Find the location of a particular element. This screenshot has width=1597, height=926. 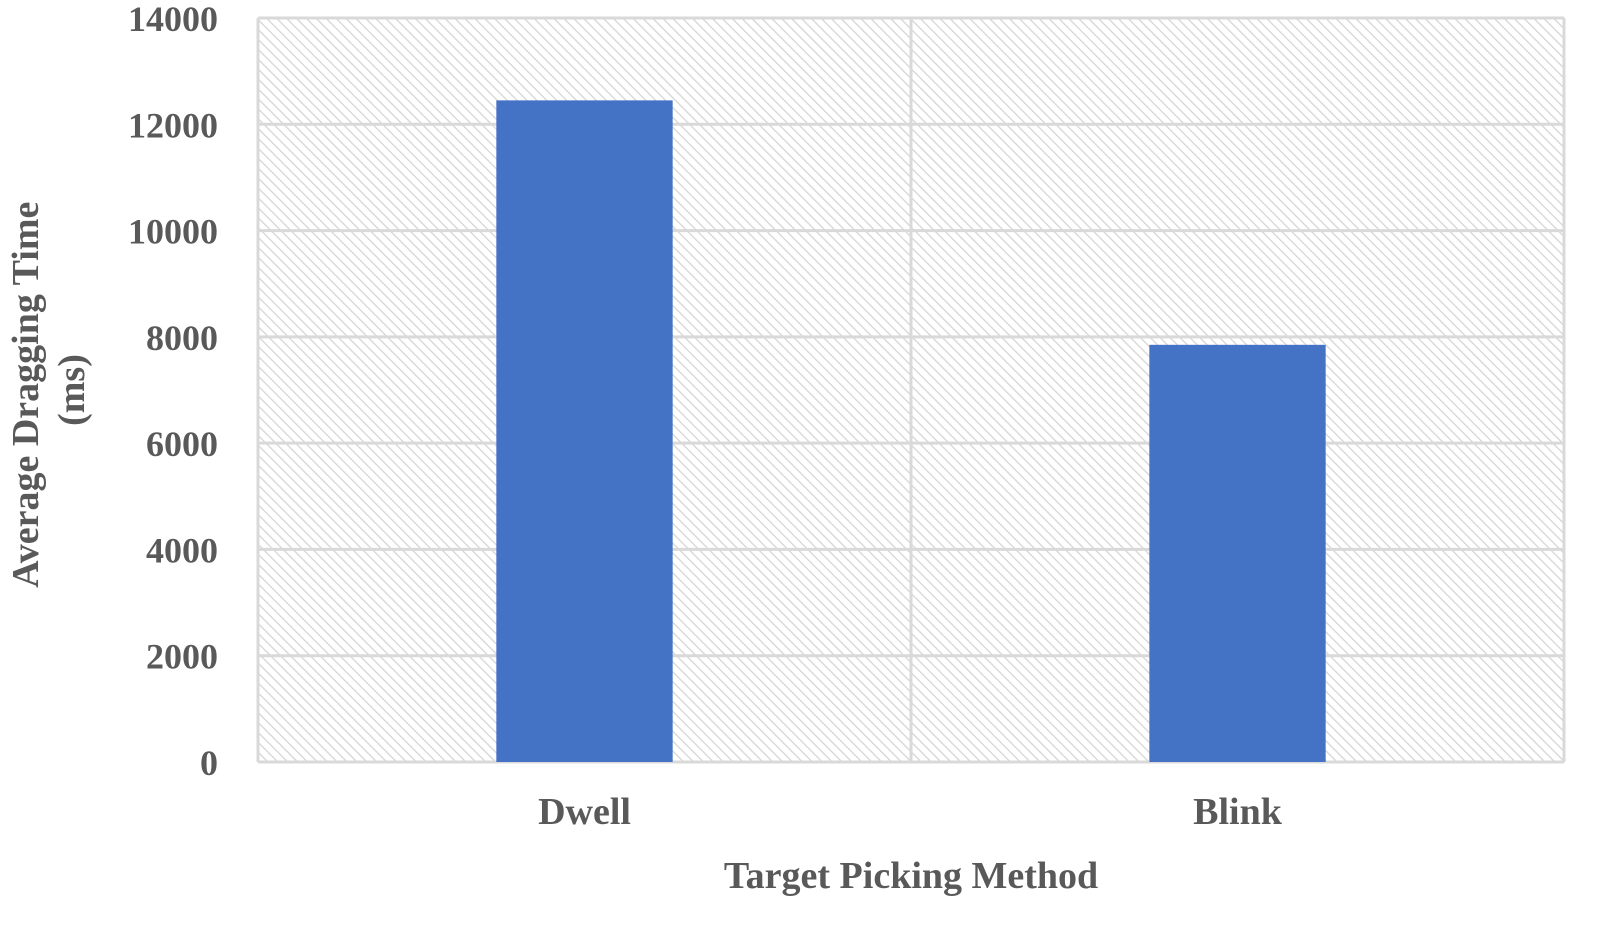

y-tick-label: 6000 is located at coordinates (182, 444).